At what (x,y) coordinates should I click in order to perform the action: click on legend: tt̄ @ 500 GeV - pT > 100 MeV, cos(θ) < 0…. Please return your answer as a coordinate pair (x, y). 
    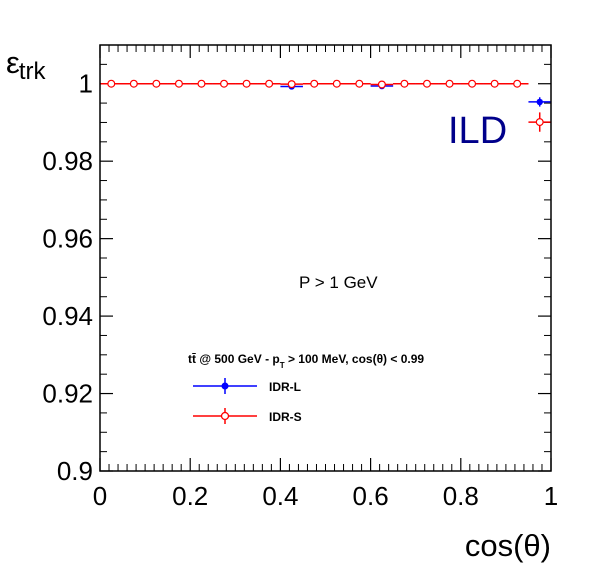
    Looking at the image, I should click on (306, 388).